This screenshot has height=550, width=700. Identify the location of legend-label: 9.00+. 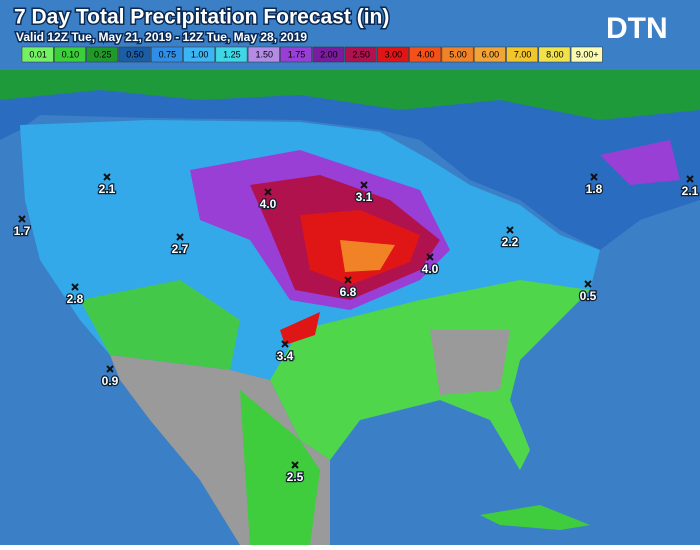
(587, 54).